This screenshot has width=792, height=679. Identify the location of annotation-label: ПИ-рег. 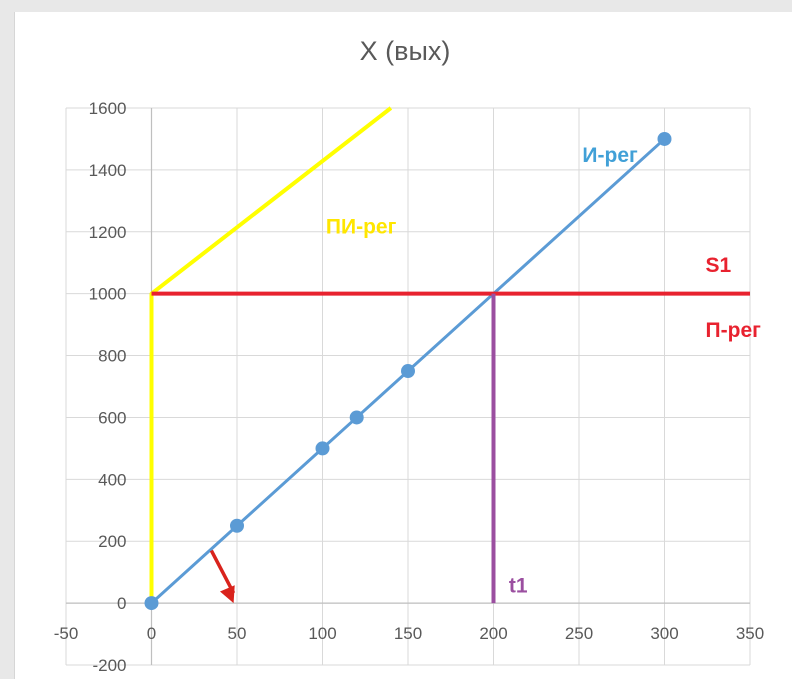
(361, 226).